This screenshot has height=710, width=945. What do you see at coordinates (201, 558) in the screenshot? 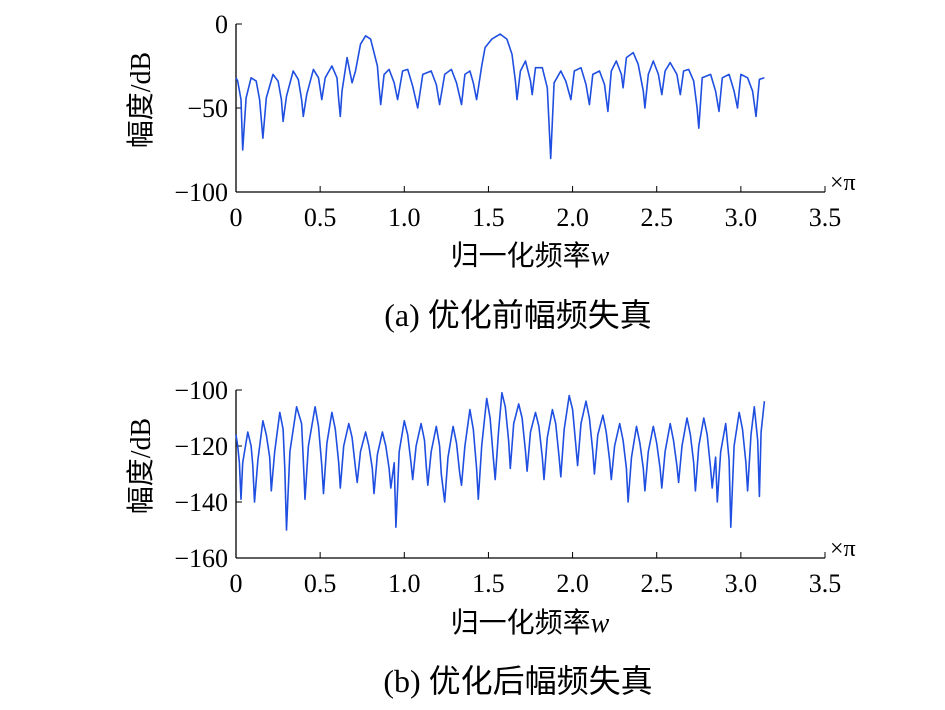
I see `y-tick-label: −160` at bounding box center [201, 558].